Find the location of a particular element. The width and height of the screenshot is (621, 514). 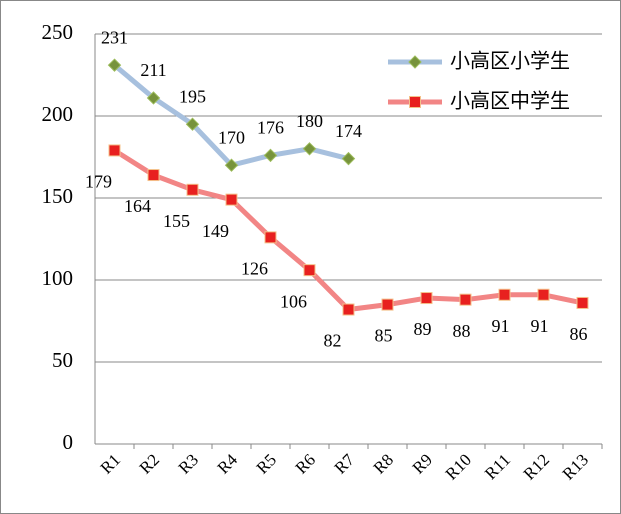

data-label: 179 is located at coordinates (98, 182).